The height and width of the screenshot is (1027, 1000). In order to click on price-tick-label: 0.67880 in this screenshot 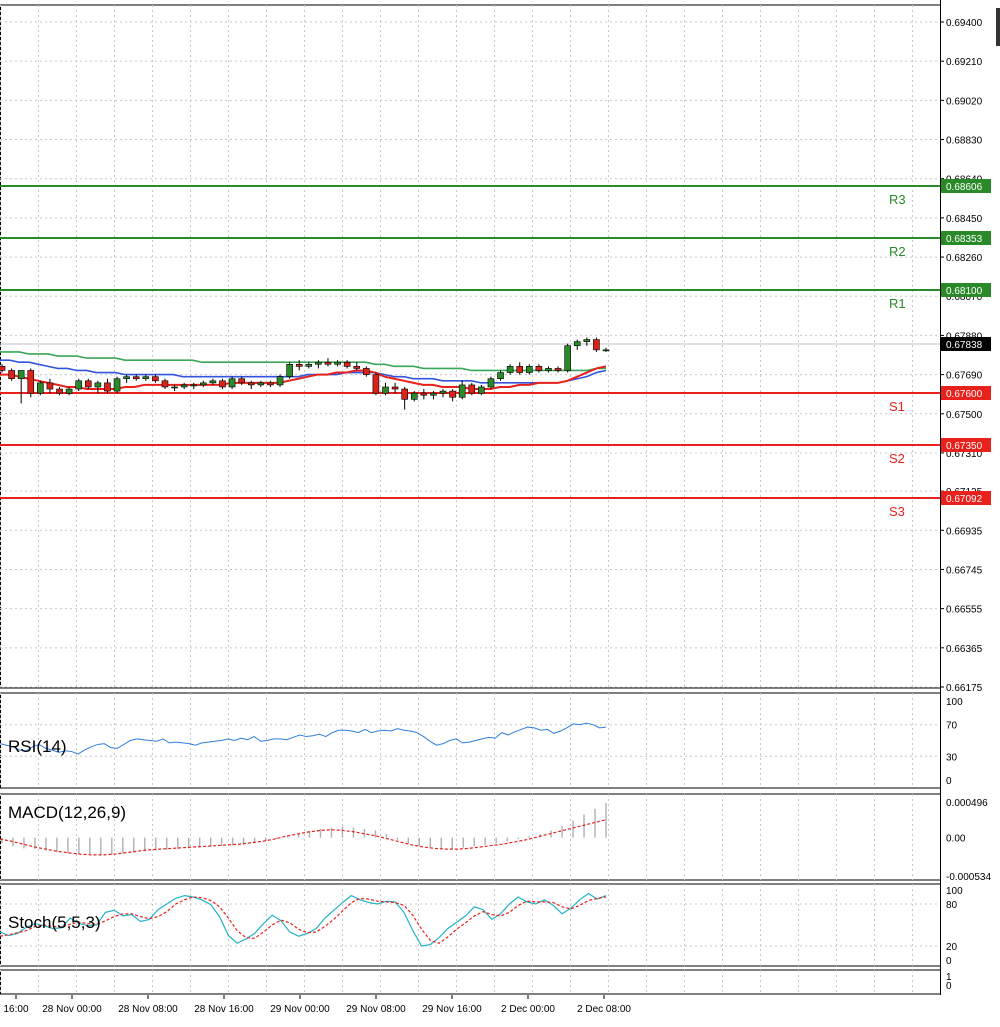, I will do `click(964, 336)`.